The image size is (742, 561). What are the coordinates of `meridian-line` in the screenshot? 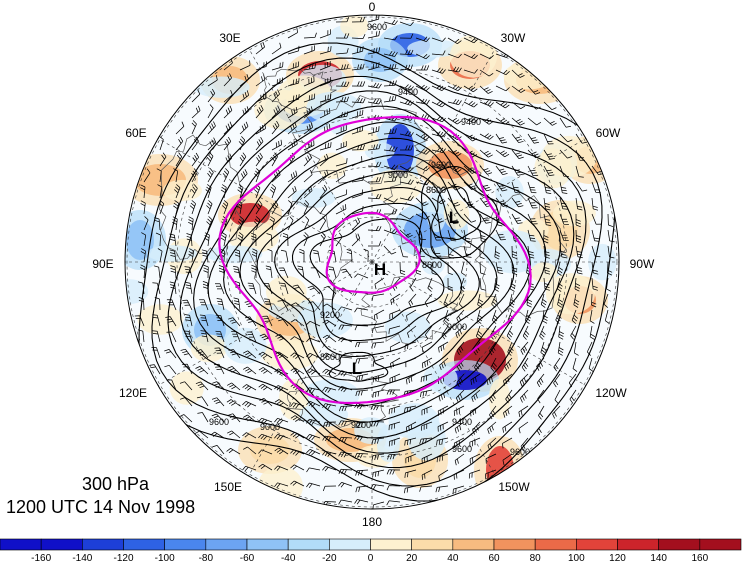 It's located at (310, 369).